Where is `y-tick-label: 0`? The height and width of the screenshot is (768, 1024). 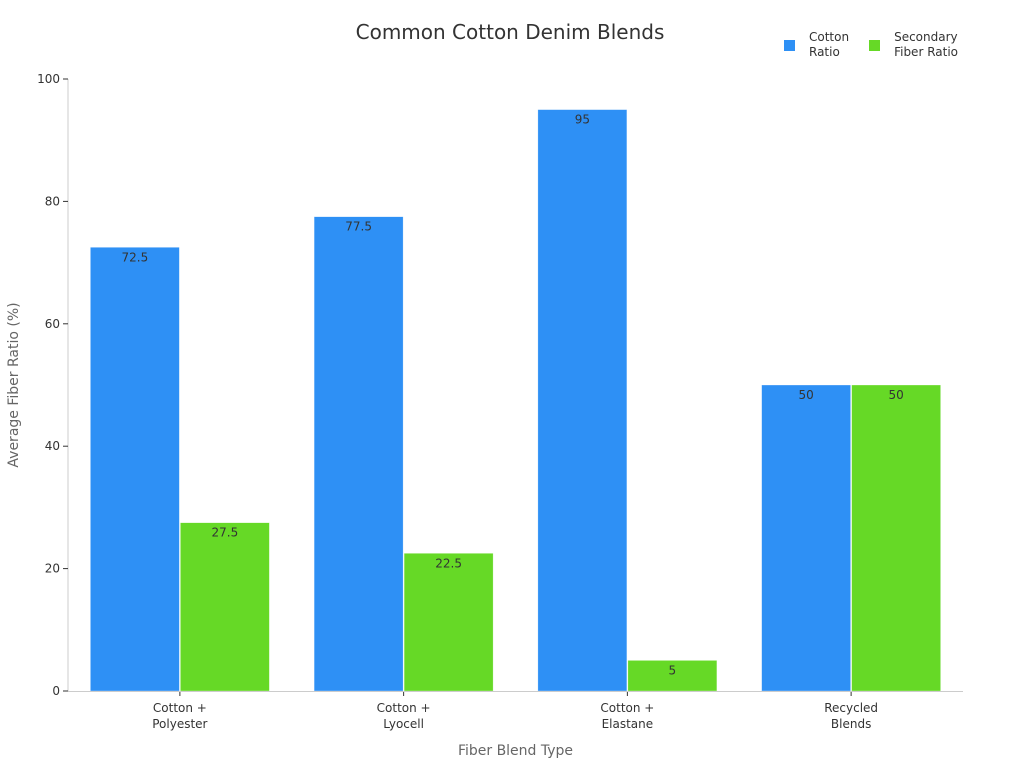 y-tick-label: 0 is located at coordinates (56, 691).